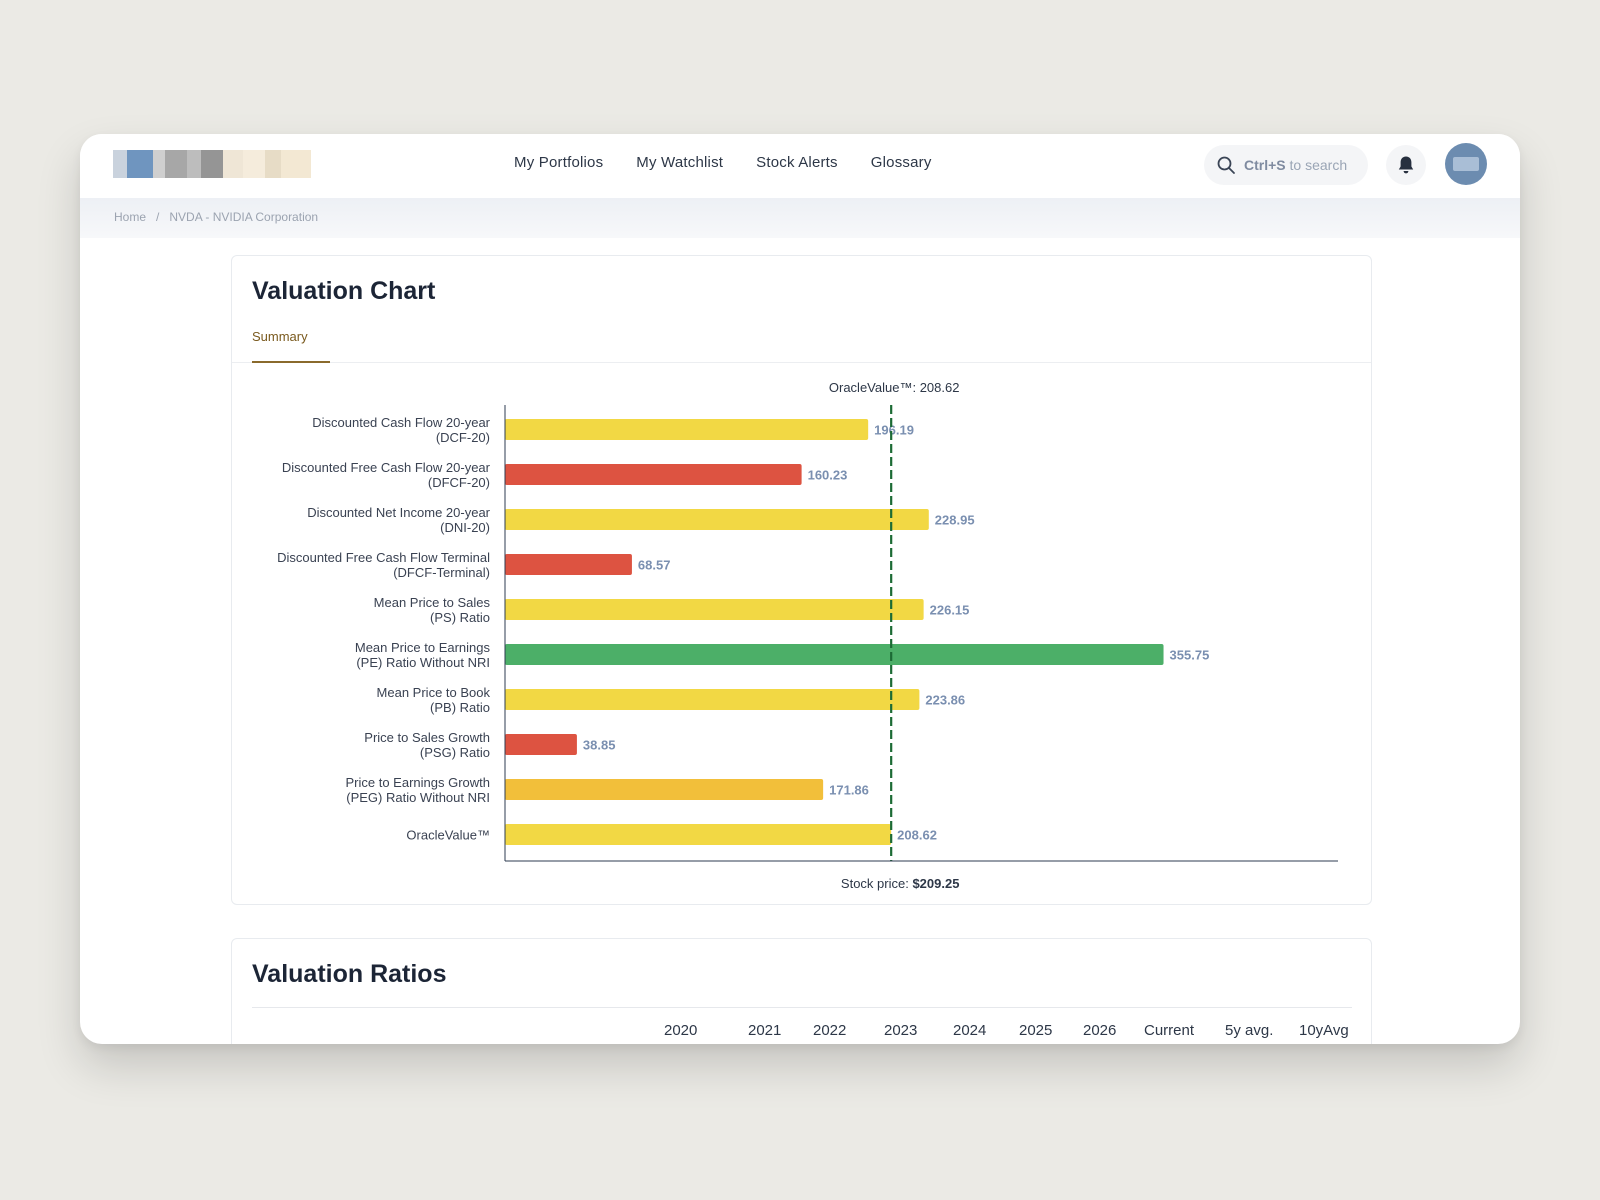  Describe the element at coordinates (877, 883) in the screenshot. I see `stock-price-prefix: Stock price:` at that location.